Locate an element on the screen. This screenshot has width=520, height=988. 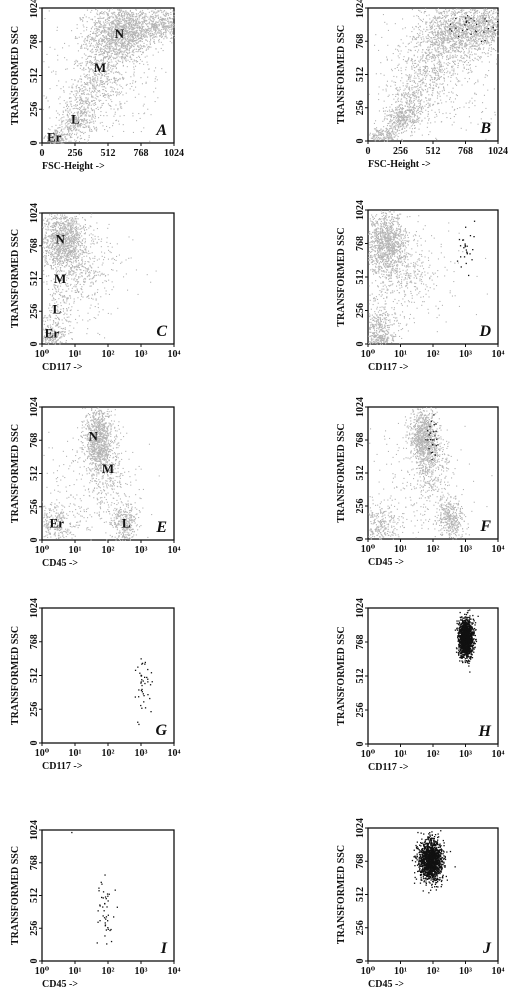
x-tick-label: 0 is located at coordinates (42, 153).